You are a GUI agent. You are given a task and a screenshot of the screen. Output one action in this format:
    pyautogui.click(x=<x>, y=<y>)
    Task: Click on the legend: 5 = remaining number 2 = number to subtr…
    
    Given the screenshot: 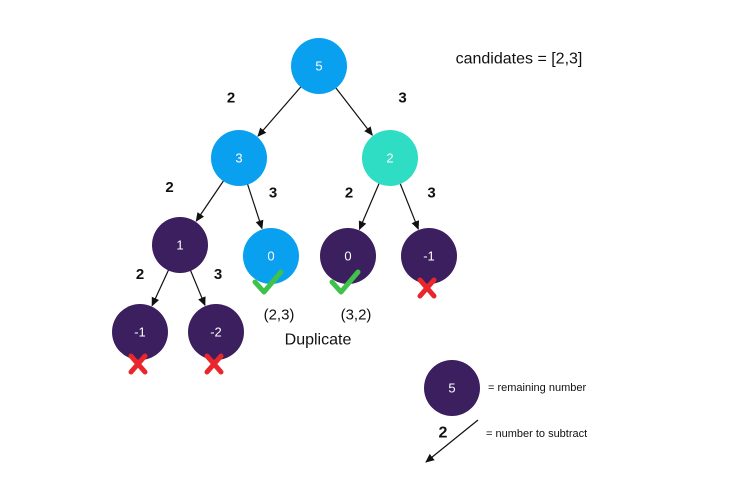 What is the action you would take?
    pyautogui.click(x=505, y=411)
    